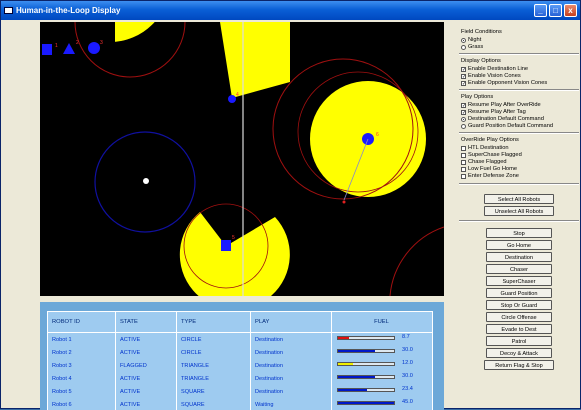 The image size is (581, 410). I want to click on close-icon: x, so click(570, 10).